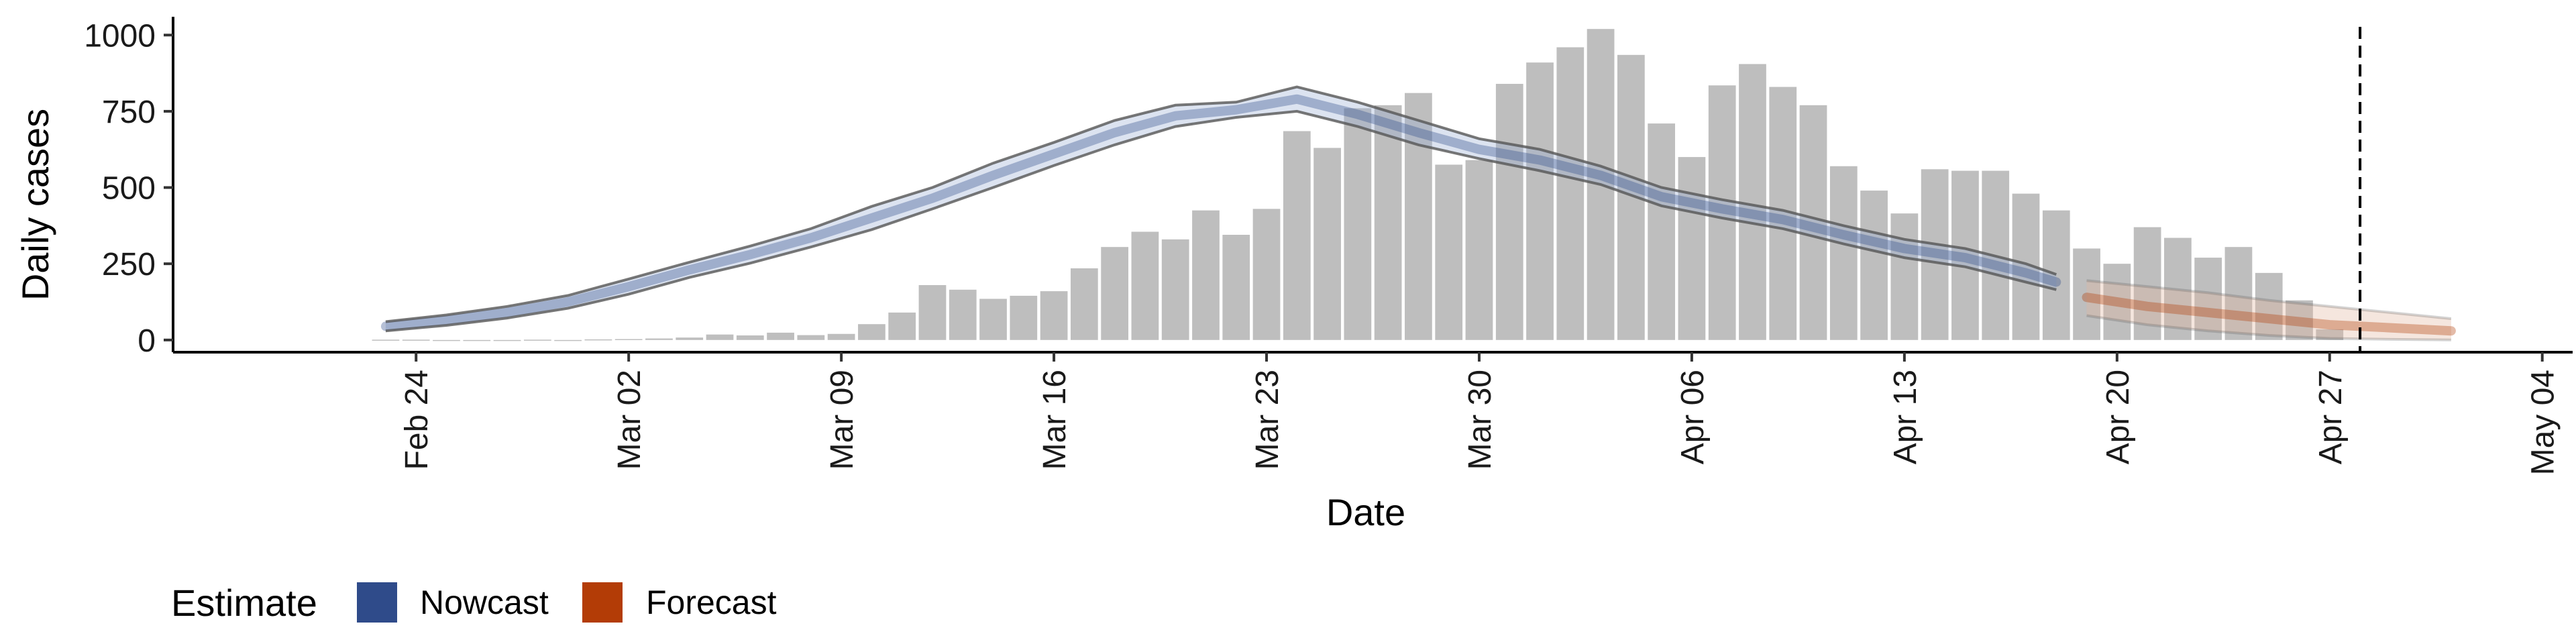  I want to click on forecast-upper-line, so click(2269, 299).